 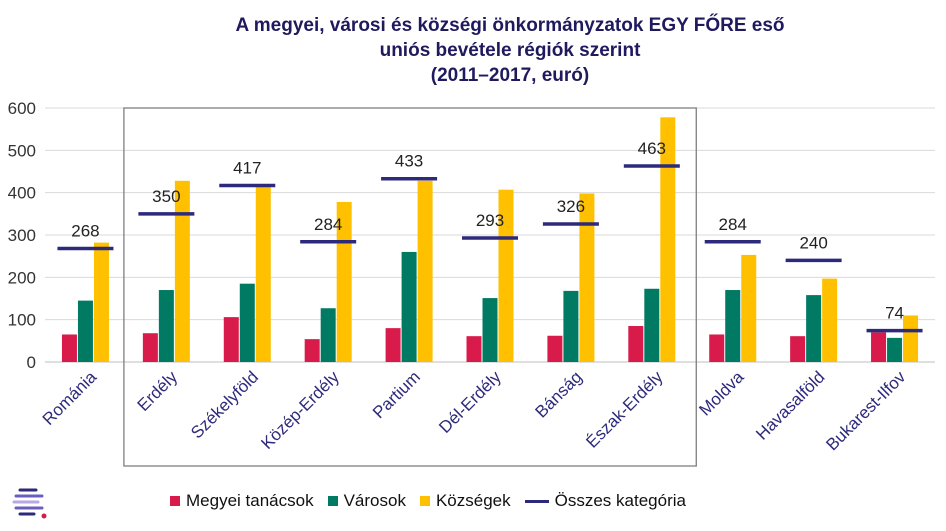 What do you see at coordinates (22, 277) in the screenshot?
I see `y-tick-label: 200` at bounding box center [22, 277].